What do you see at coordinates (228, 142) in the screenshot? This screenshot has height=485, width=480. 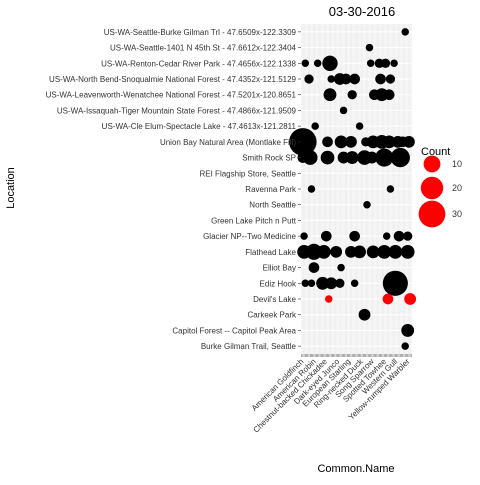 I see `y-tick-label: Union Bay Natural Area (Montlake Fill)` at bounding box center [228, 142].